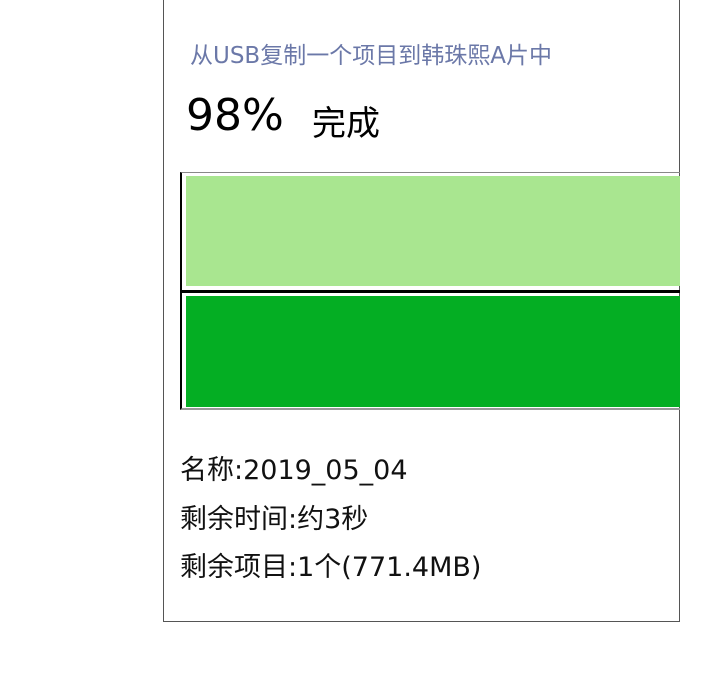 The width and height of the screenshot is (720, 700). What do you see at coordinates (433, 231) in the screenshot?
I see `progress-bar-speed` at bounding box center [433, 231].